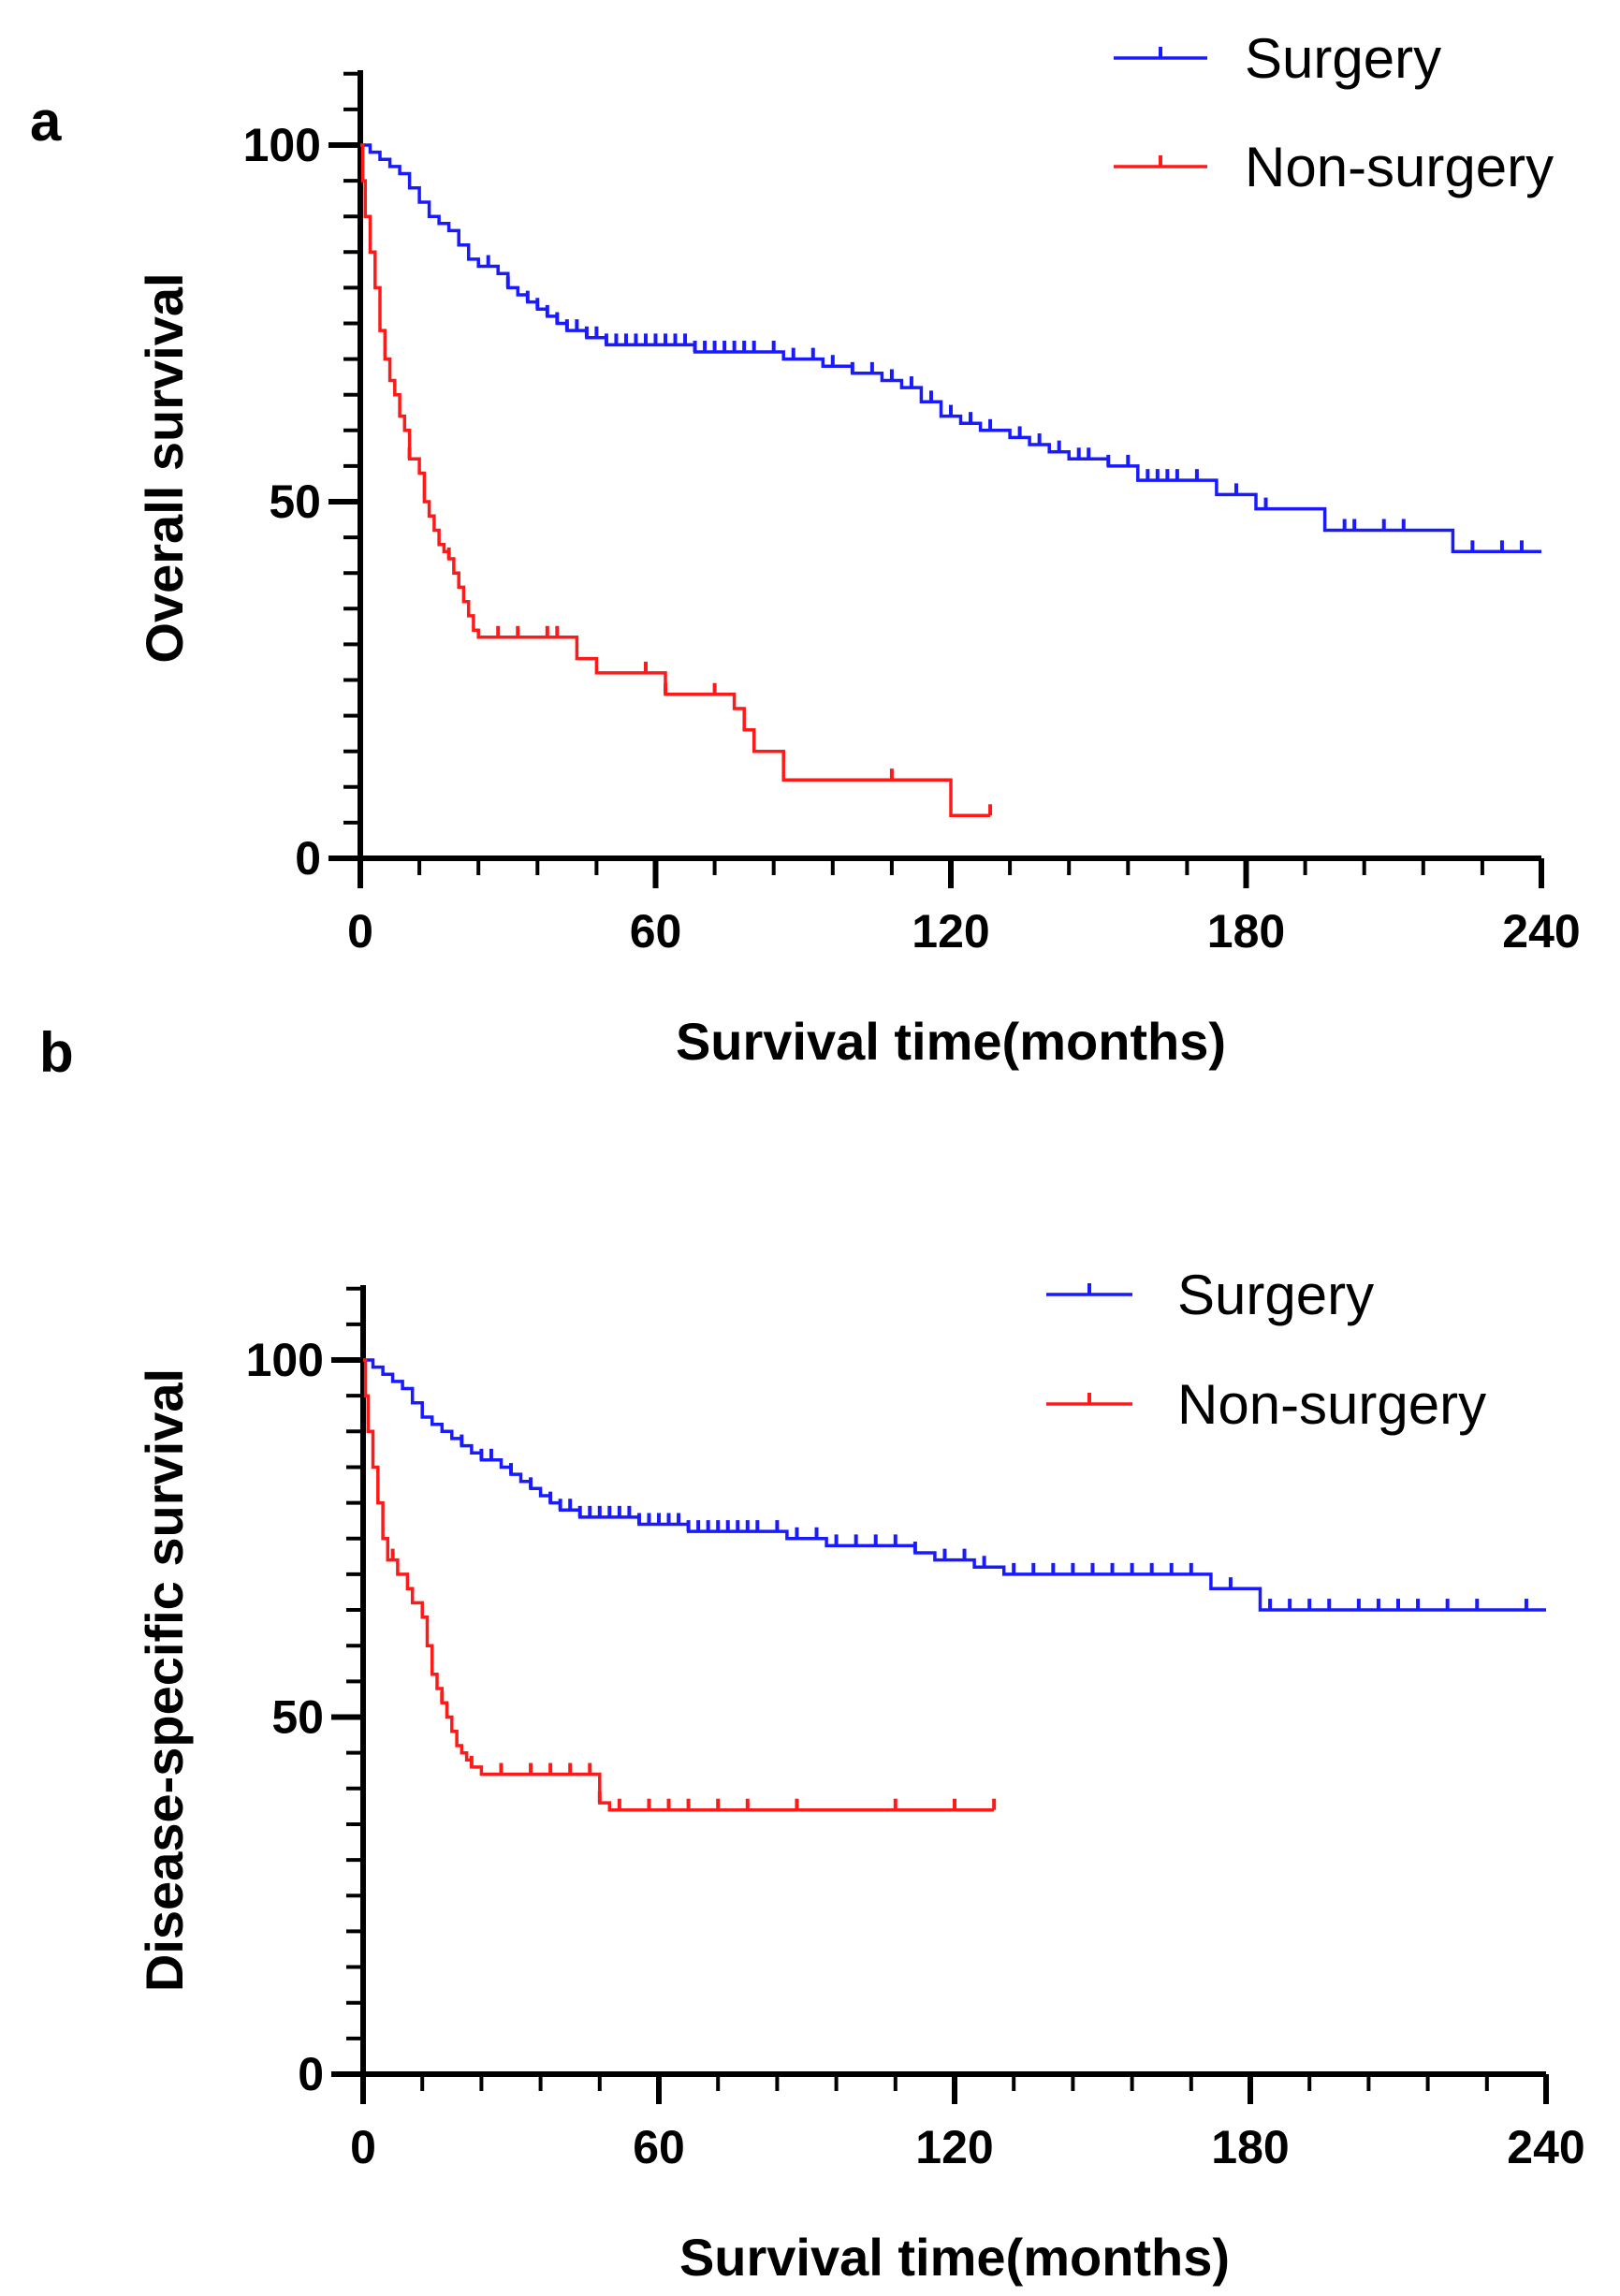 The image size is (1620, 2296). I want to click on panel-letter-a: a, so click(46, 122).